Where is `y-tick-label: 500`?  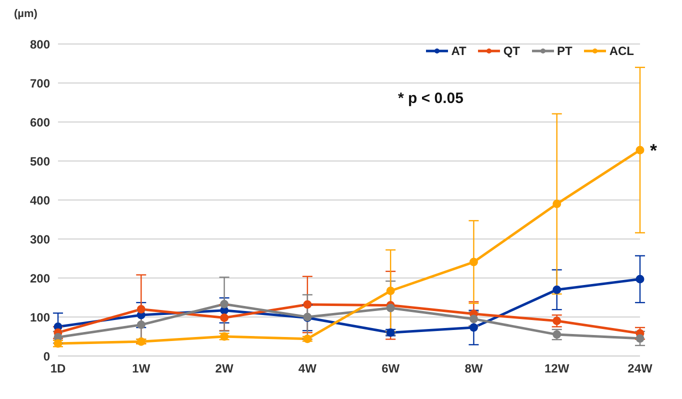 y-tick-label: 500 is located at coordinates (40, 161).